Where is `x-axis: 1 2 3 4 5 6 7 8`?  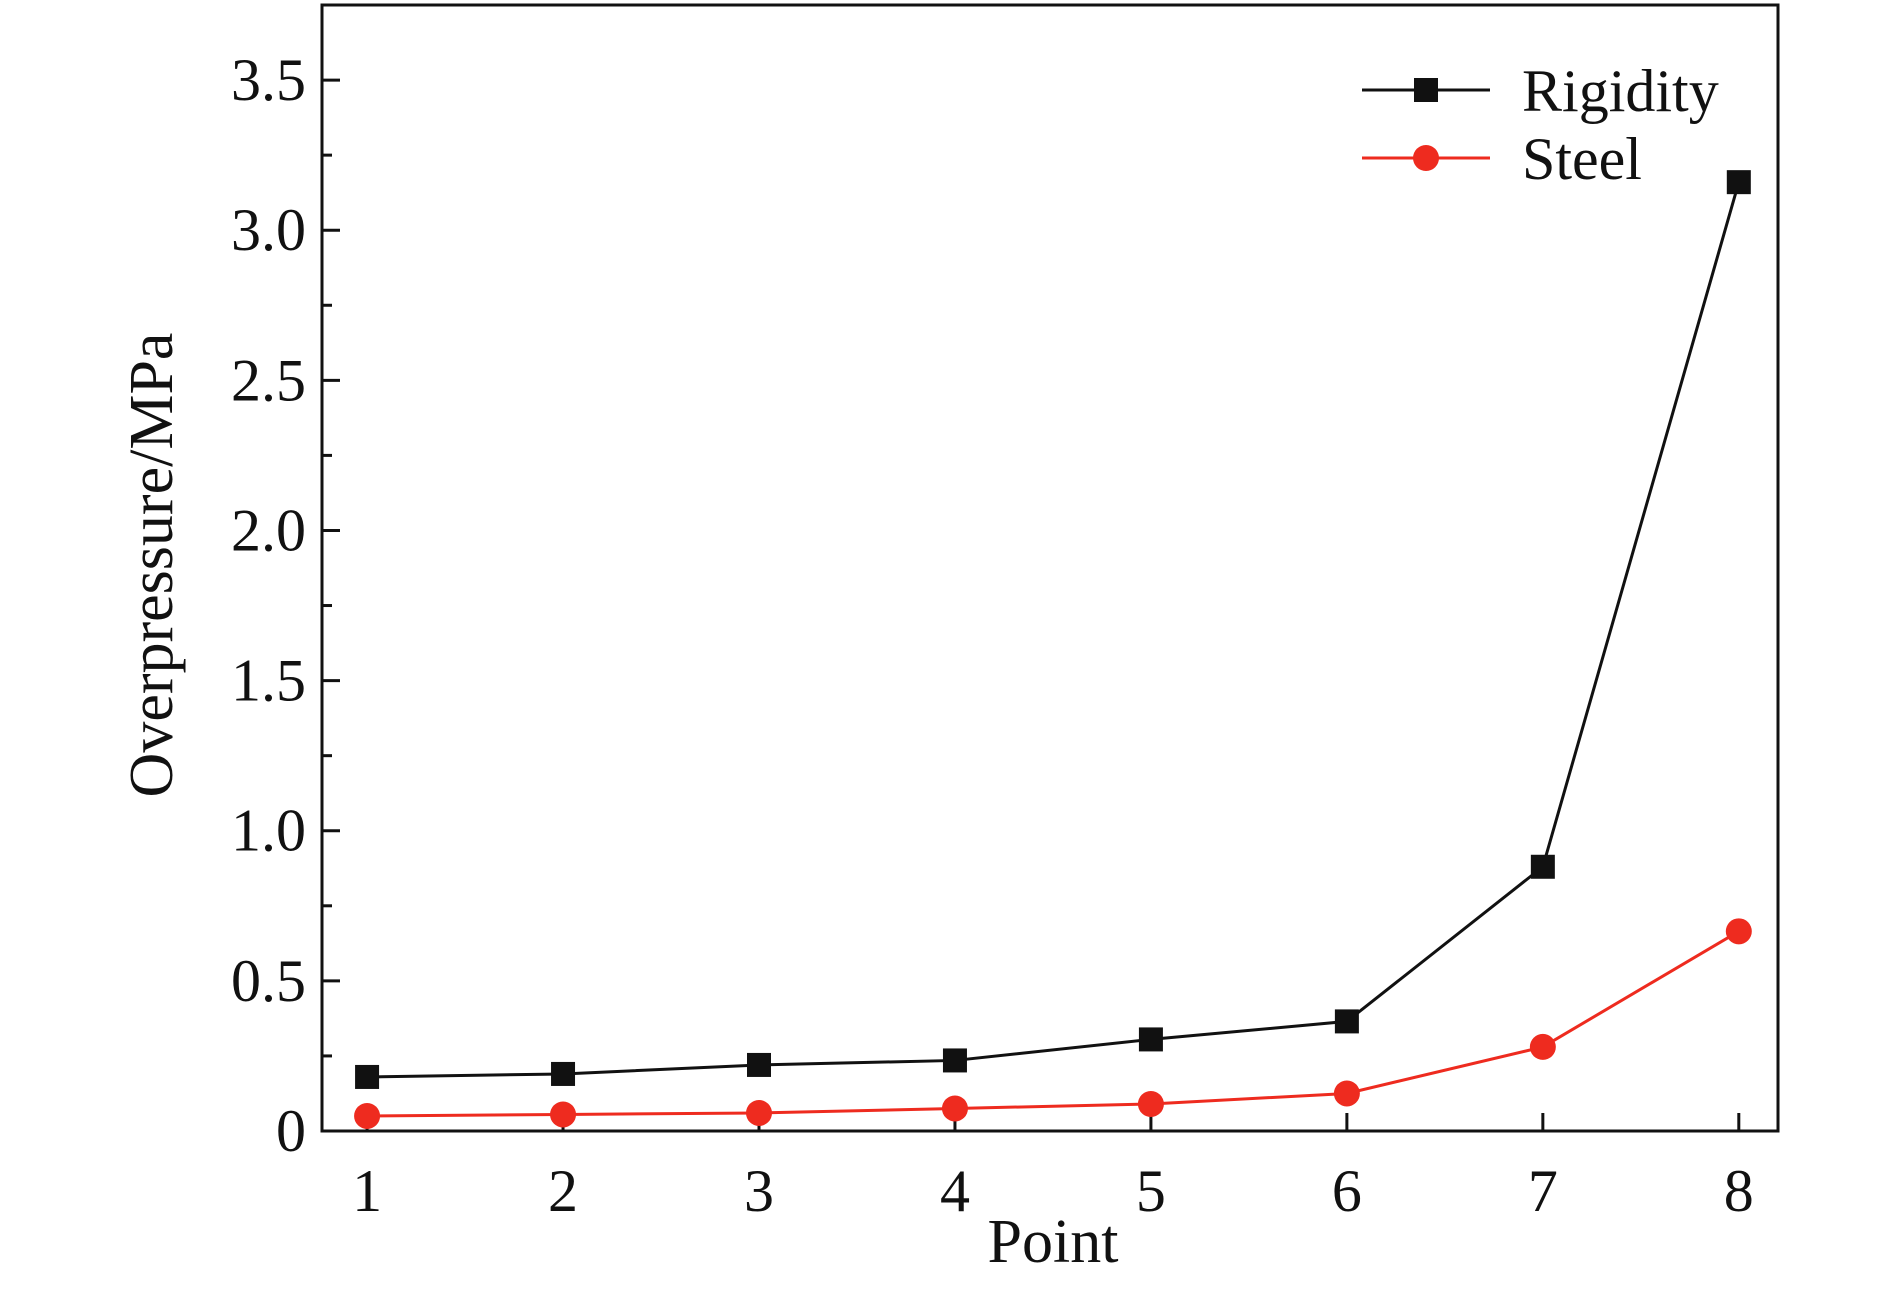
x-axis: 1 2 3 4 5 6 7 8 is located at coordinates (1053, 1168).